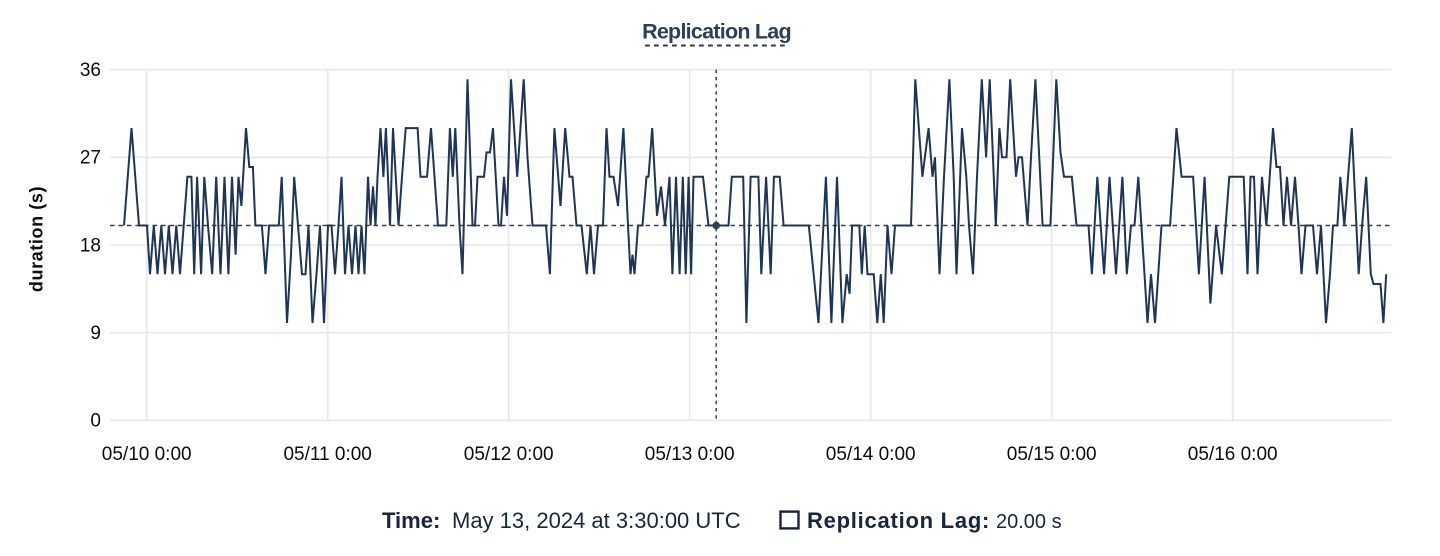 Image resolution: width=1440 pixels, height=556 pixels. What do you see at coordinates (90, 245) in the screenshot?
I see `svg-text: 18` at bounding box center [90, 245].